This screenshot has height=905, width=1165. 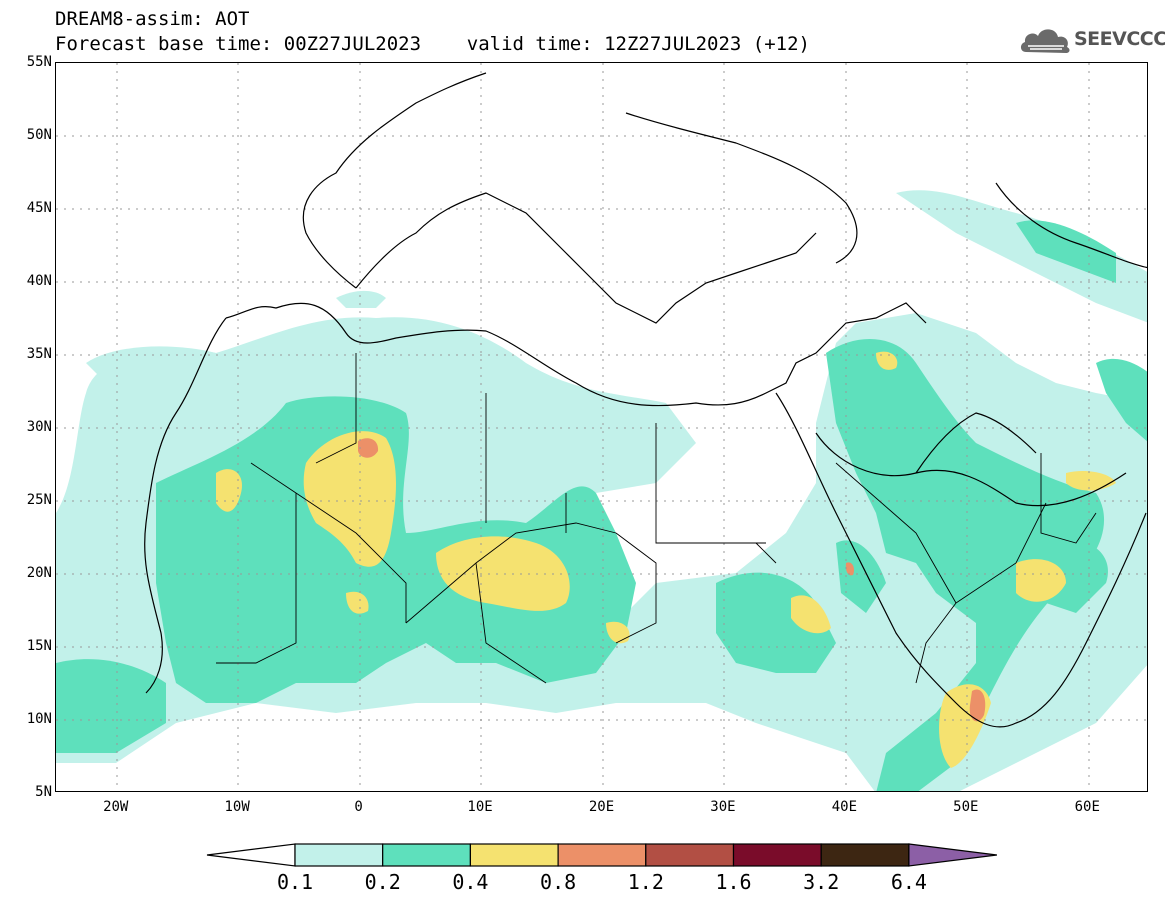 I want to click on seevccc-logo: SEEVCCC, so click(x=1091, y=40).